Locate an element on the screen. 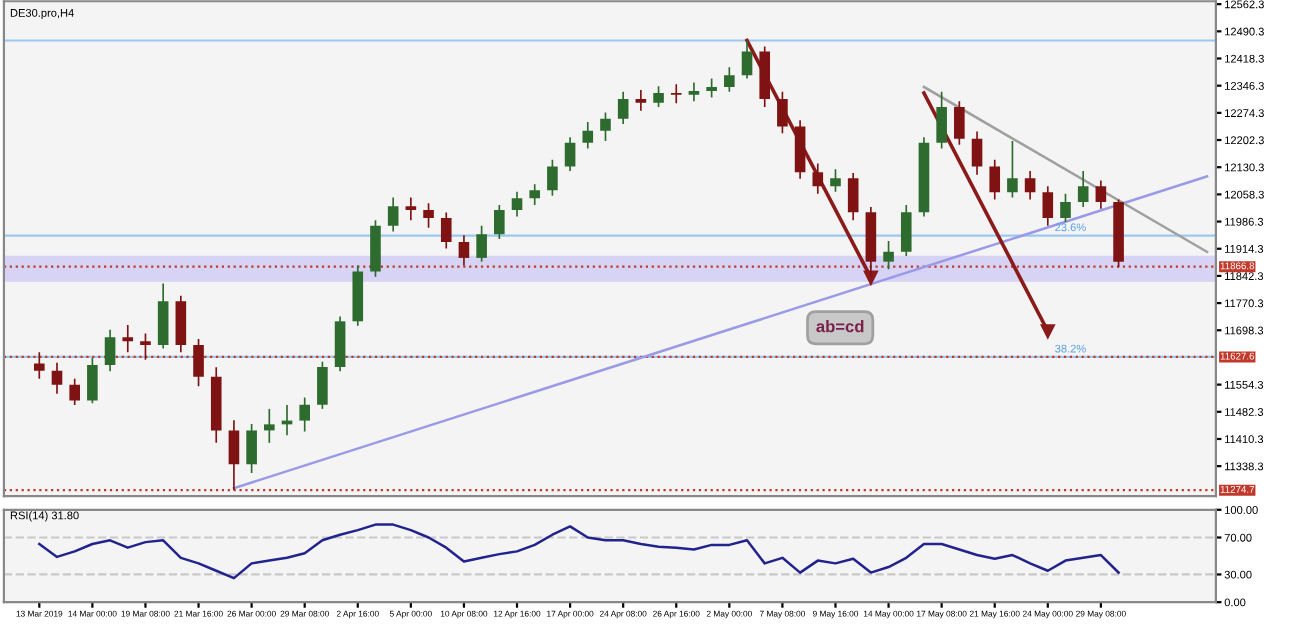  line-series is located at coordinates (579, 551).